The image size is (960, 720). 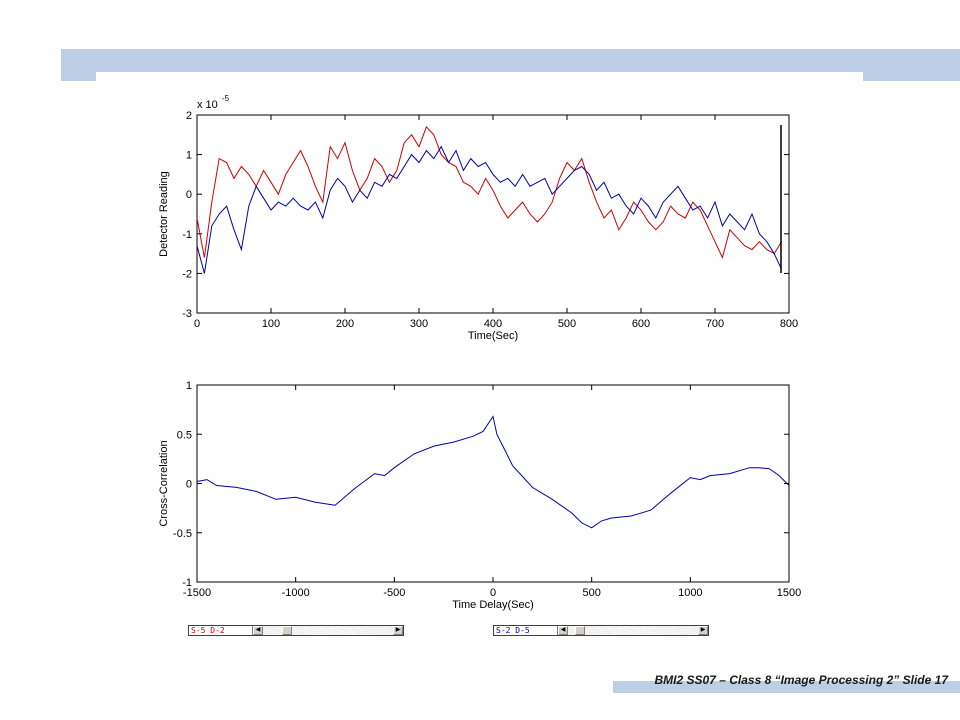 What do you see at coordinates (526, 630) in the screenshot?
I see `scrollbar-b-label: S-2 D-5` at bounding box center [526, 630].